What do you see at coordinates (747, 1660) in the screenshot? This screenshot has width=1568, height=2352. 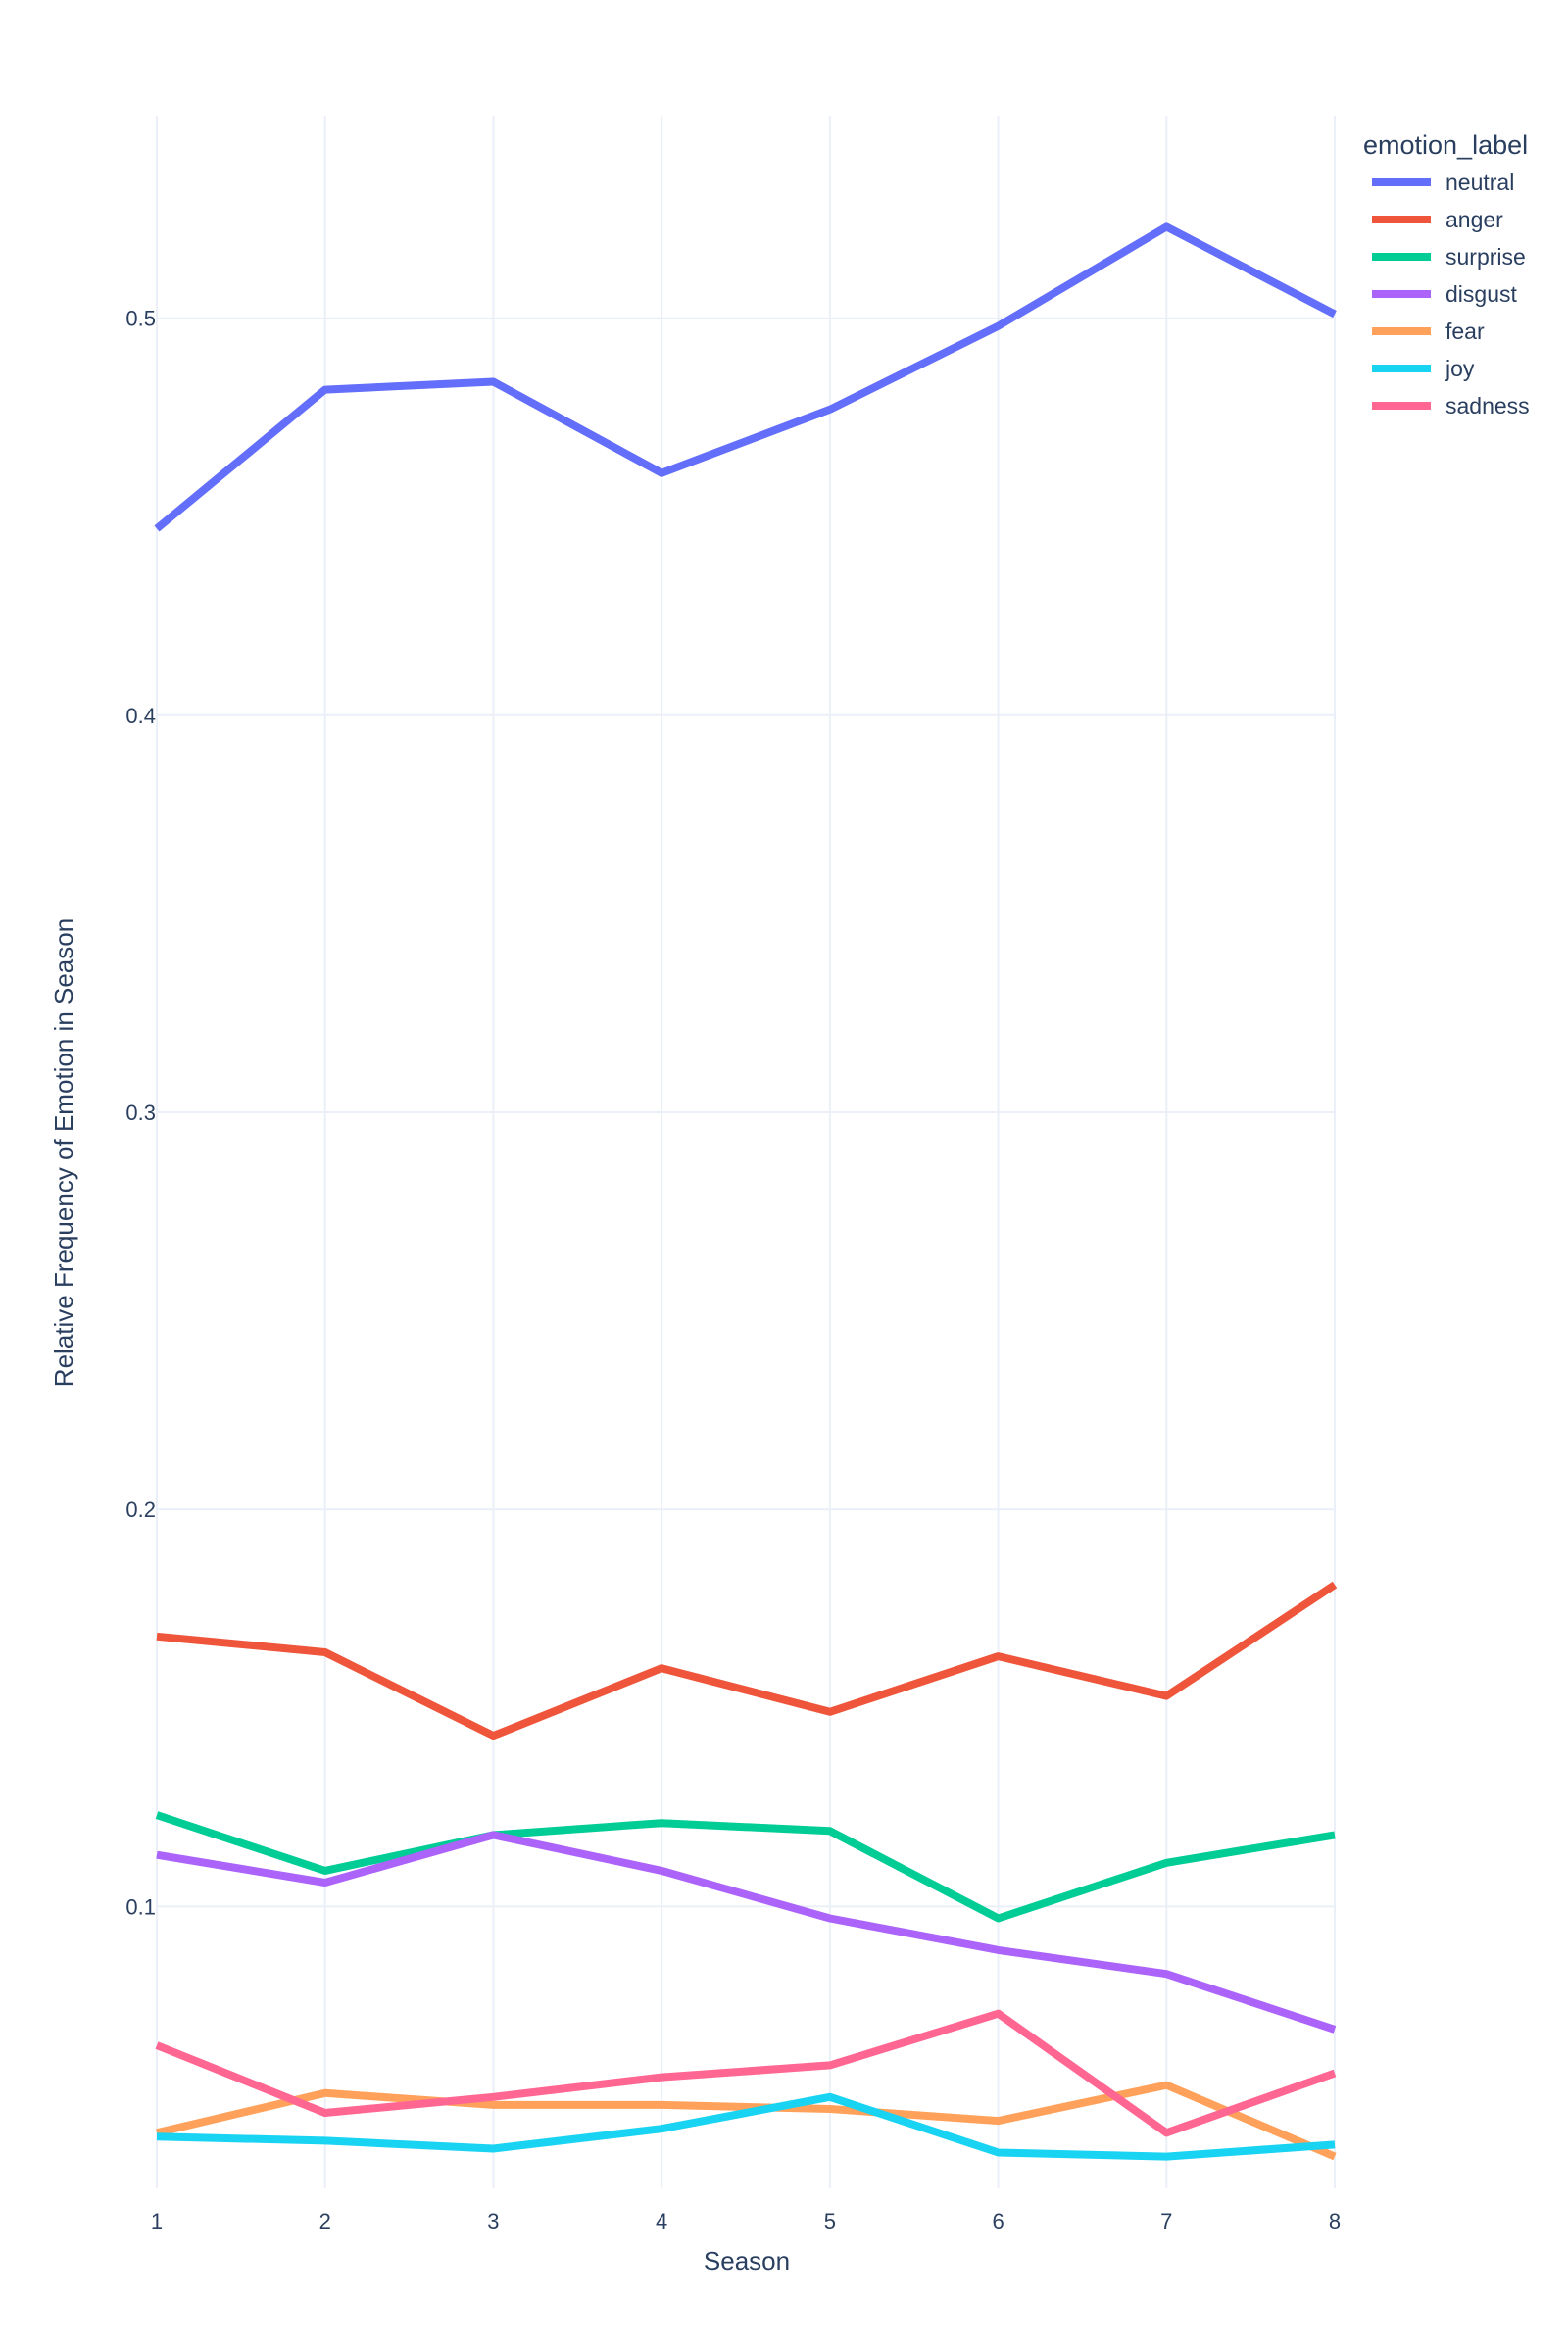 I see `series-line-anger` at bounding box center [747, 1660].